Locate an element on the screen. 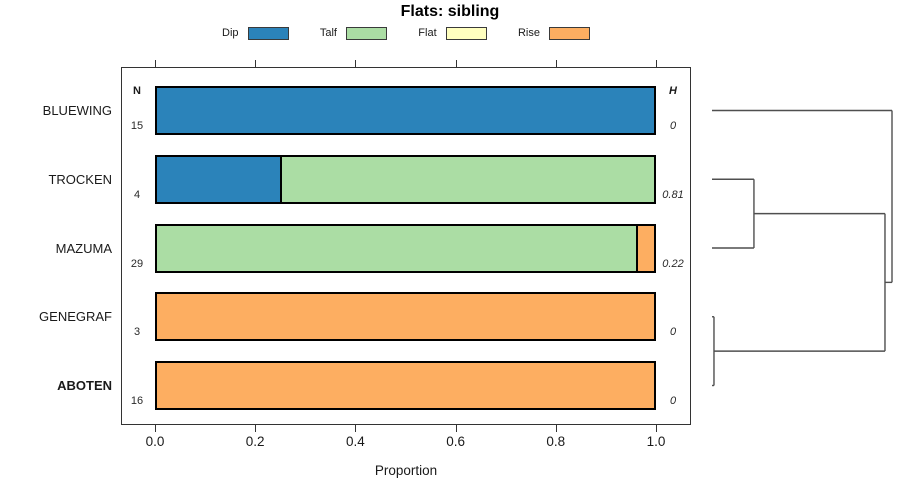 This screenshot has width=900, height=500. bar-aboten is located at coordinates (405, 385).